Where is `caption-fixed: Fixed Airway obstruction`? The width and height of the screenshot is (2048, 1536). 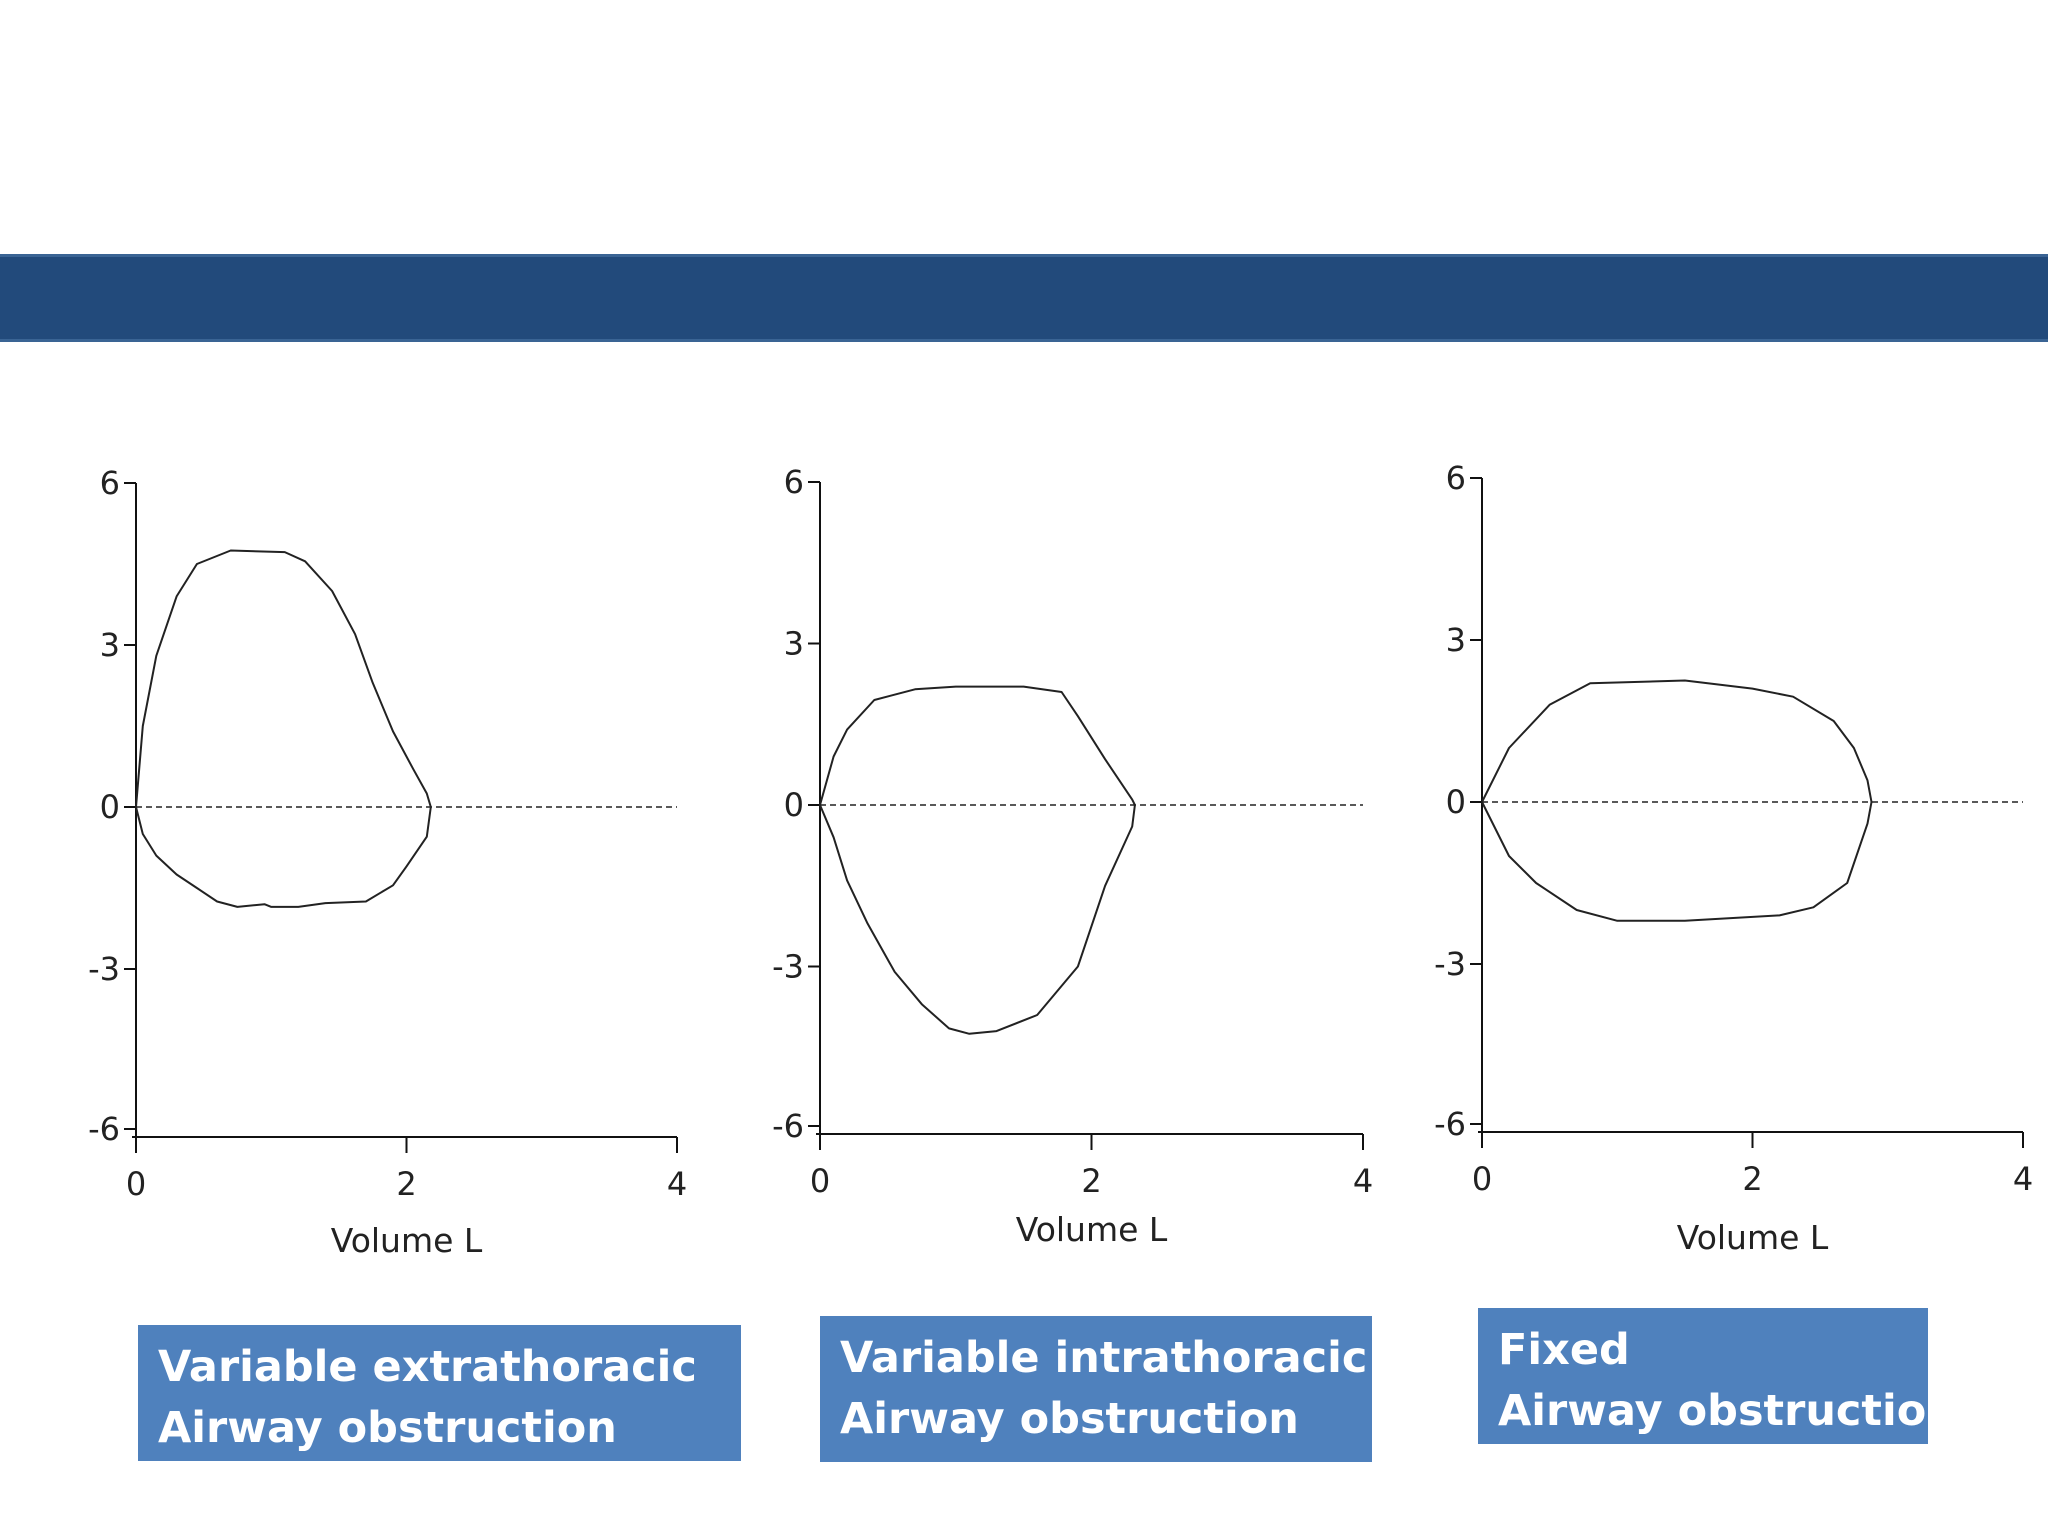 caption-fixed: Fixed Airway obstruction is located at coordinates (1717, 1376).